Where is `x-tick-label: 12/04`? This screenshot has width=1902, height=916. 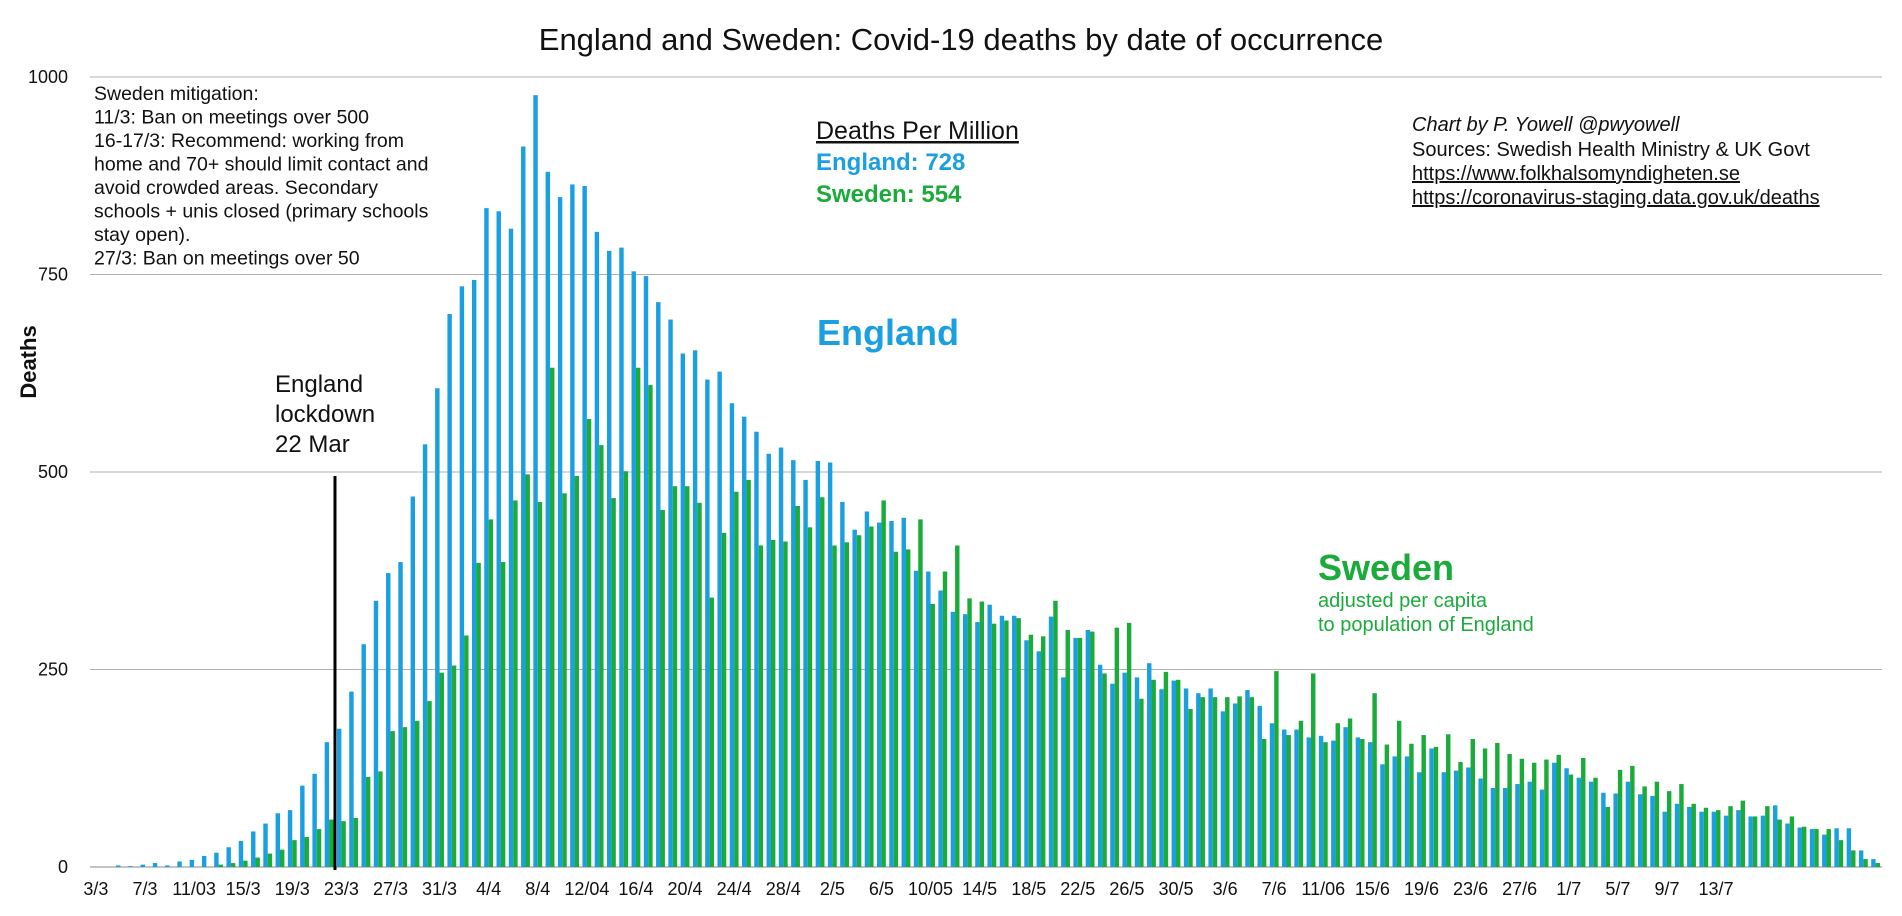 x-tick-label: 12/04 is located at coordinates (586, 889).